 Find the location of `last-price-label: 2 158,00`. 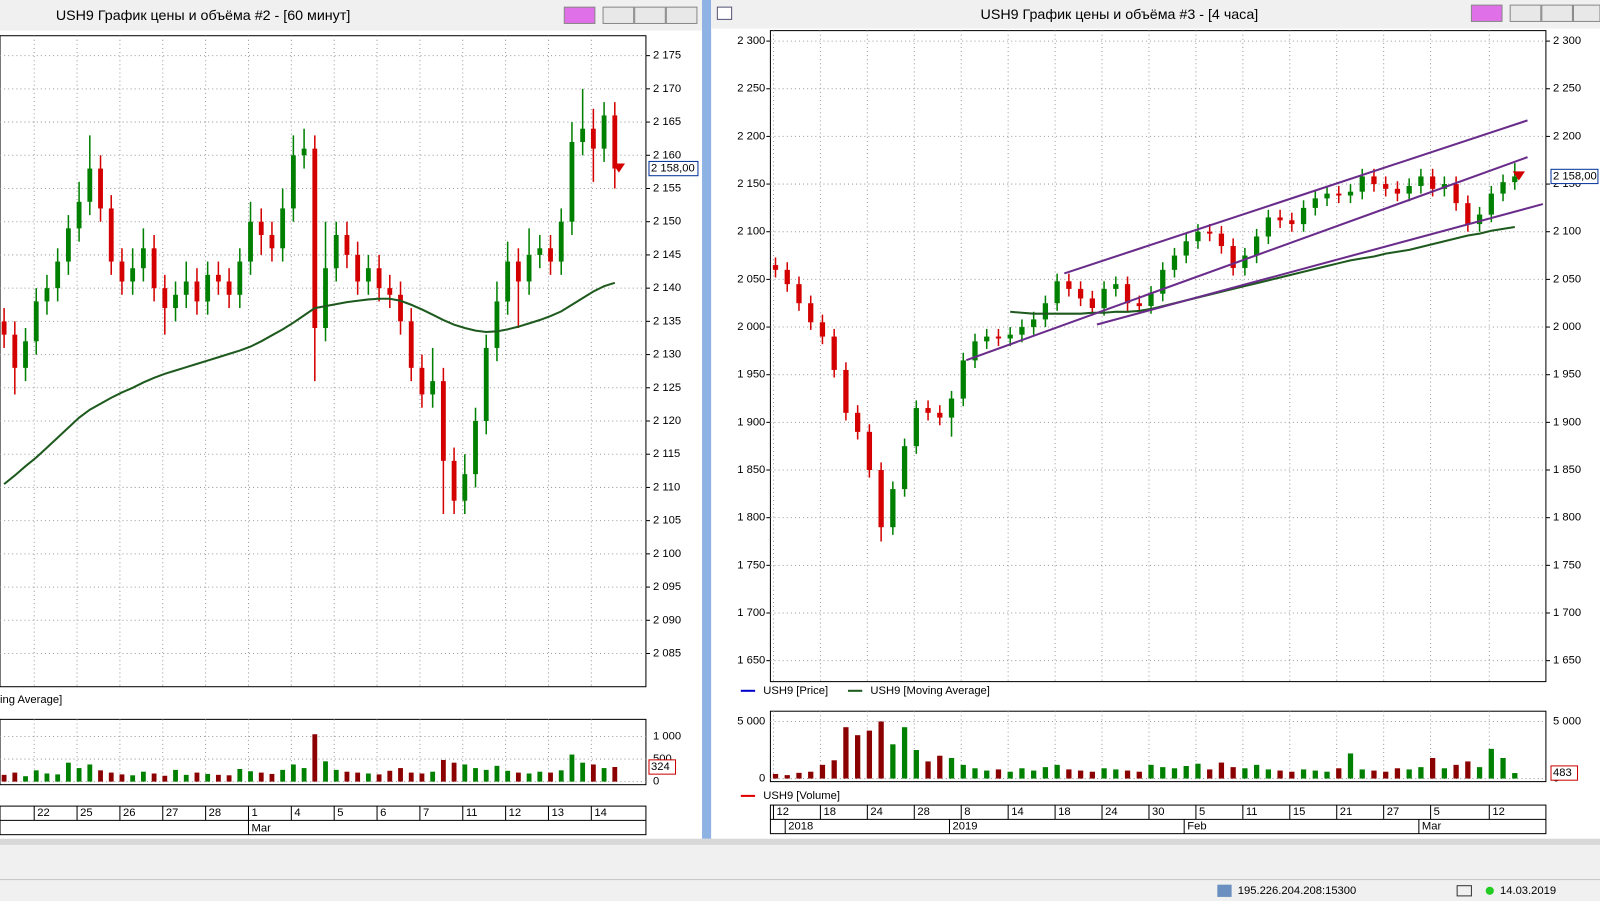

last-price-label: 2 158,00 is located at coordinates (673, 169).